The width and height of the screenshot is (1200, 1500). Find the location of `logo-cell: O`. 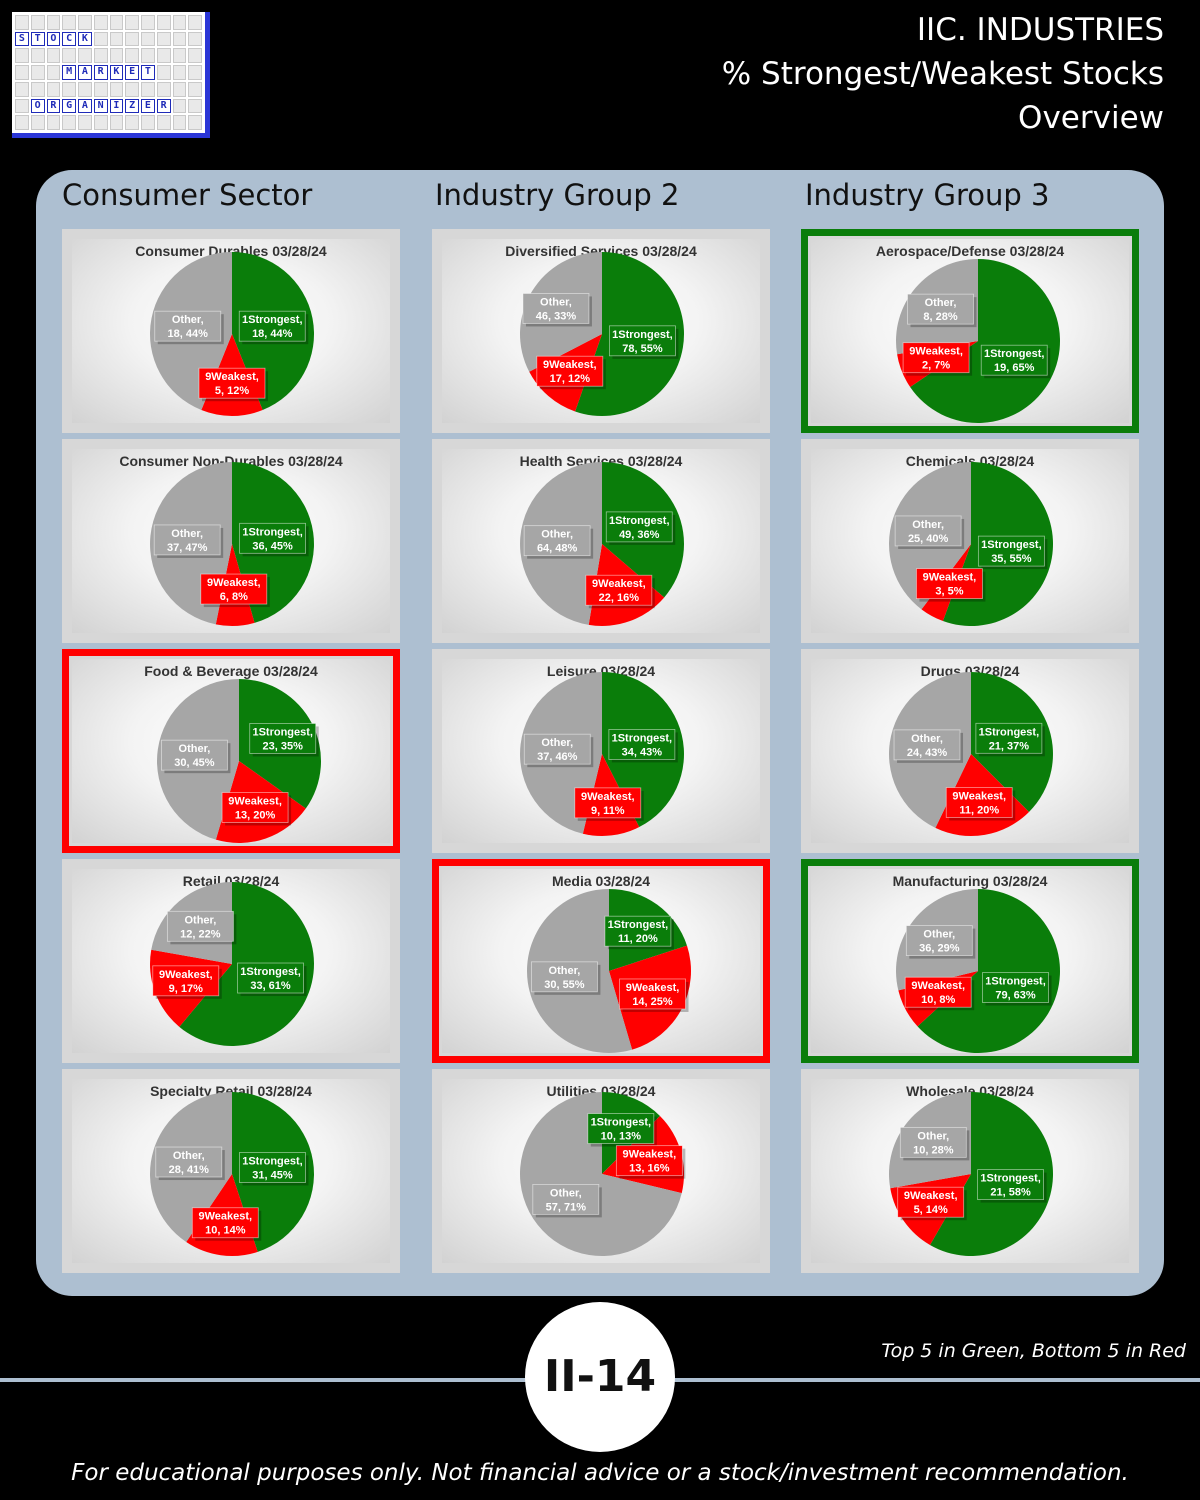

logo-cell: O is located at coordinates (37, 106).